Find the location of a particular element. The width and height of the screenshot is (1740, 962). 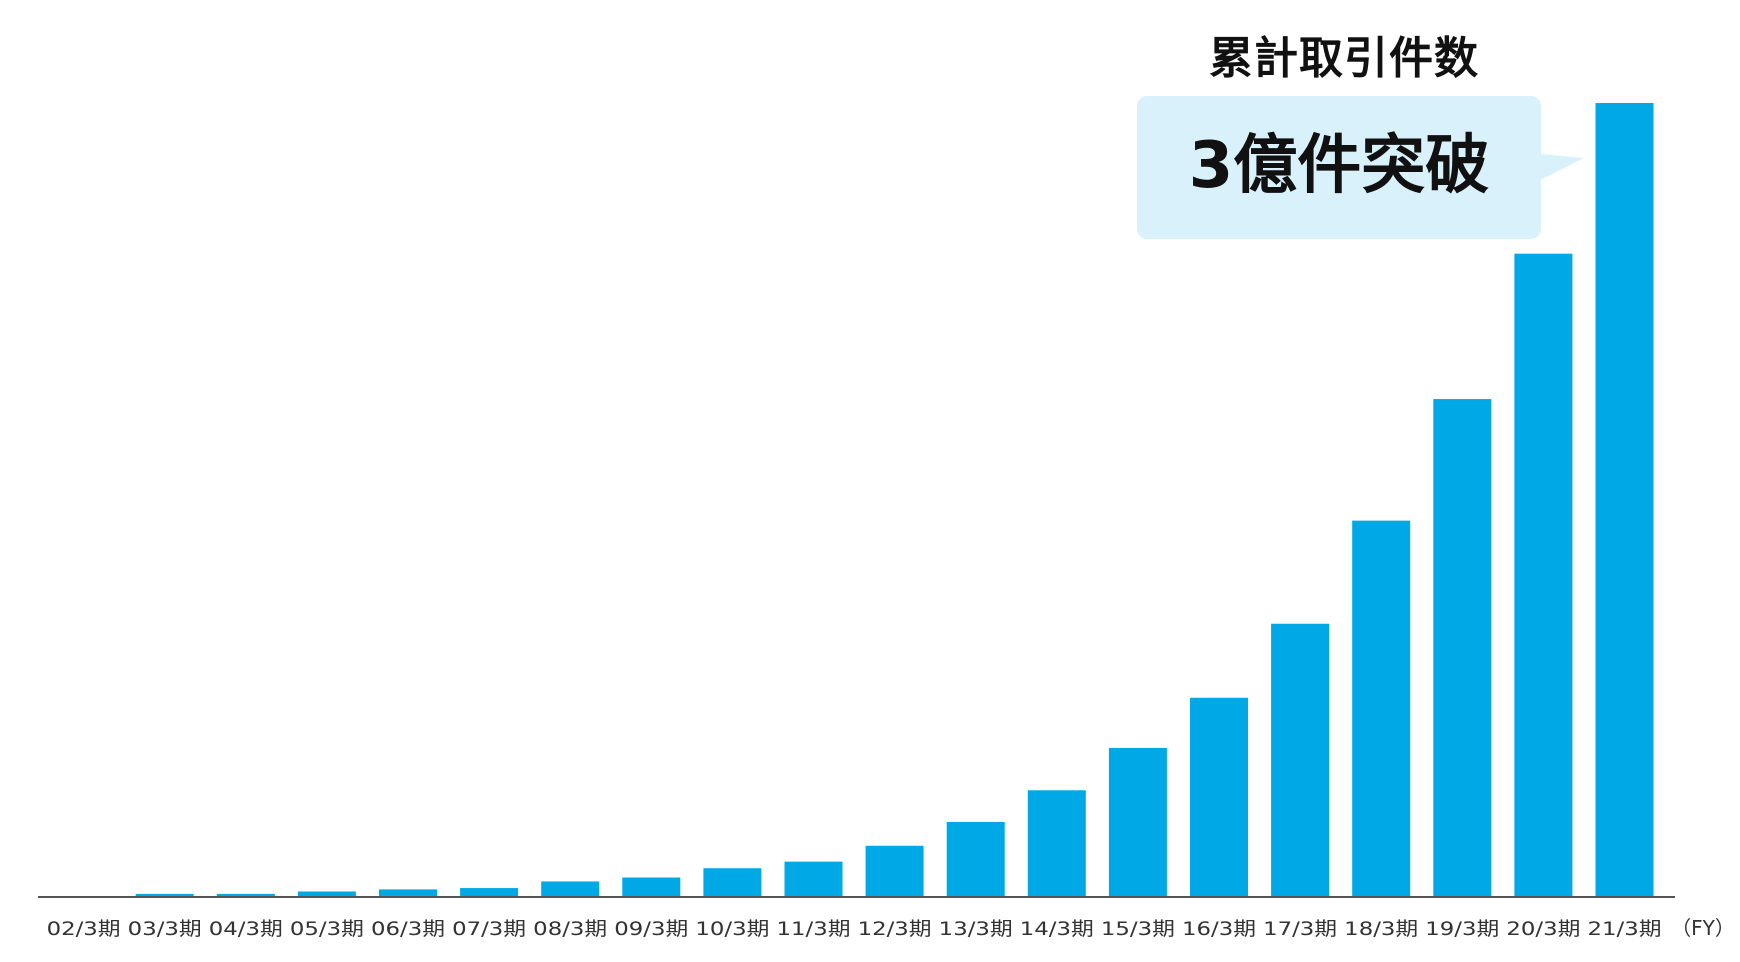

x-tick-label: 03/3期 is located at coordinates (165, 929).